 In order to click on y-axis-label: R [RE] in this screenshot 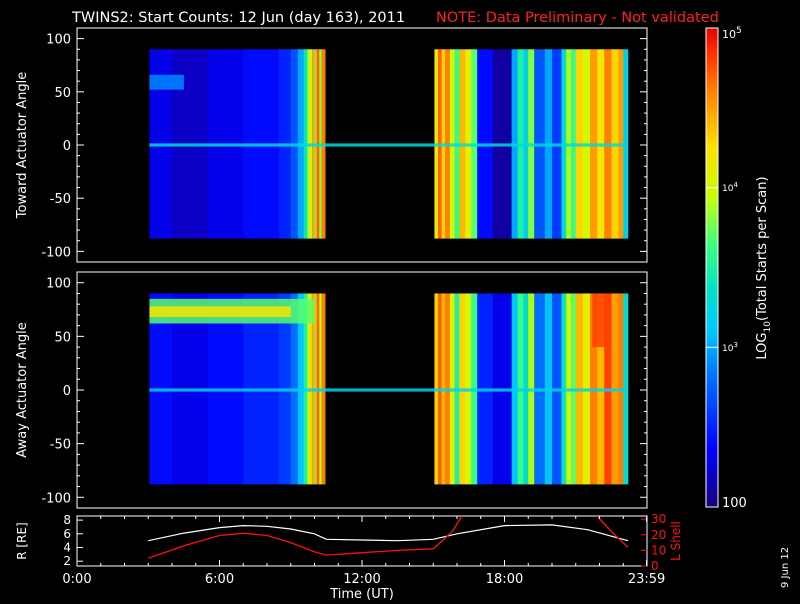, I will do `click(22, 540)`.